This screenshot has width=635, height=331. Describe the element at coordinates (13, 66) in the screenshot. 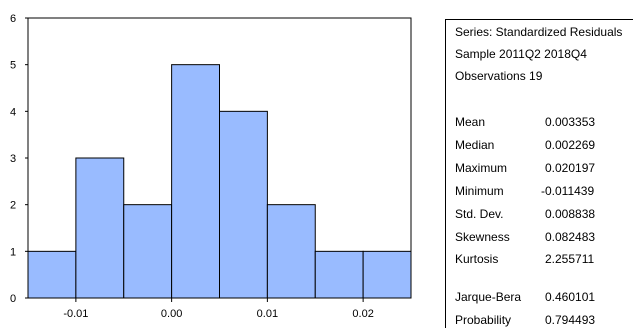

I see `y-tick-label: 5` at that location.